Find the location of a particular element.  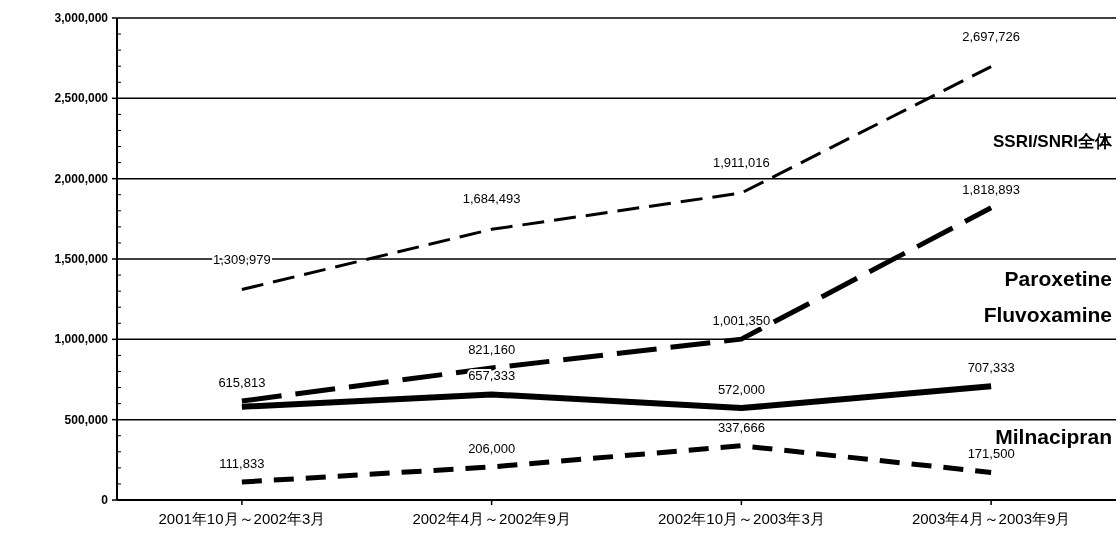

y-tick-label: 1,000,000 is located at coordinates (81, 339).